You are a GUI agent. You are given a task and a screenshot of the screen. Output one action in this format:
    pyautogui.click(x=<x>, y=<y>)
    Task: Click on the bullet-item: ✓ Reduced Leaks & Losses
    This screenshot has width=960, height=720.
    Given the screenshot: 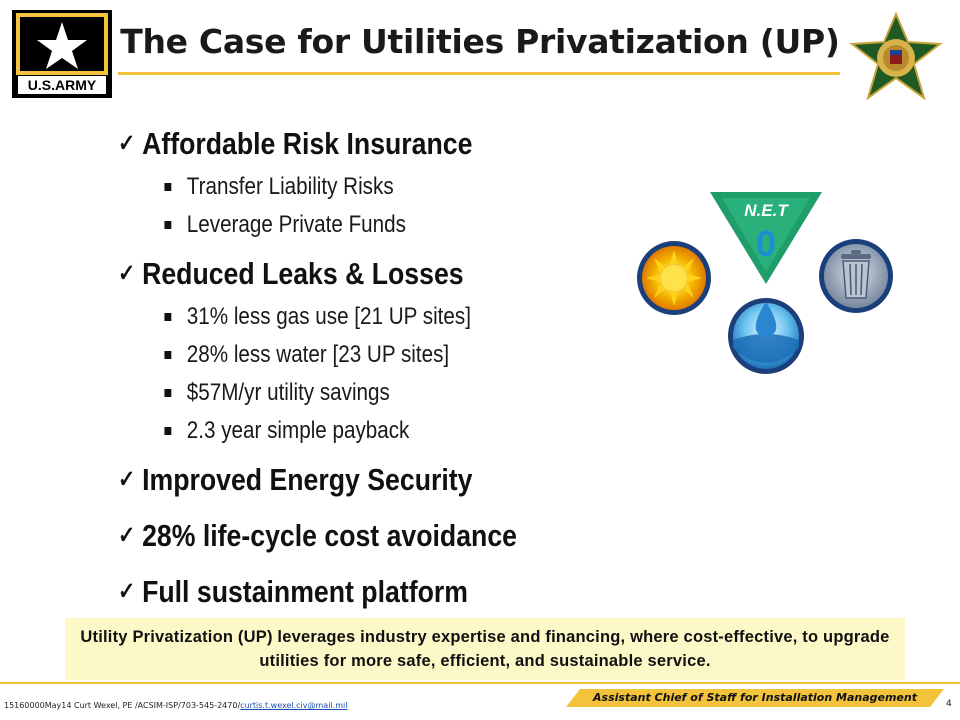 What is the action you would take?
    pyautogui.click(x=291, y=273)
    